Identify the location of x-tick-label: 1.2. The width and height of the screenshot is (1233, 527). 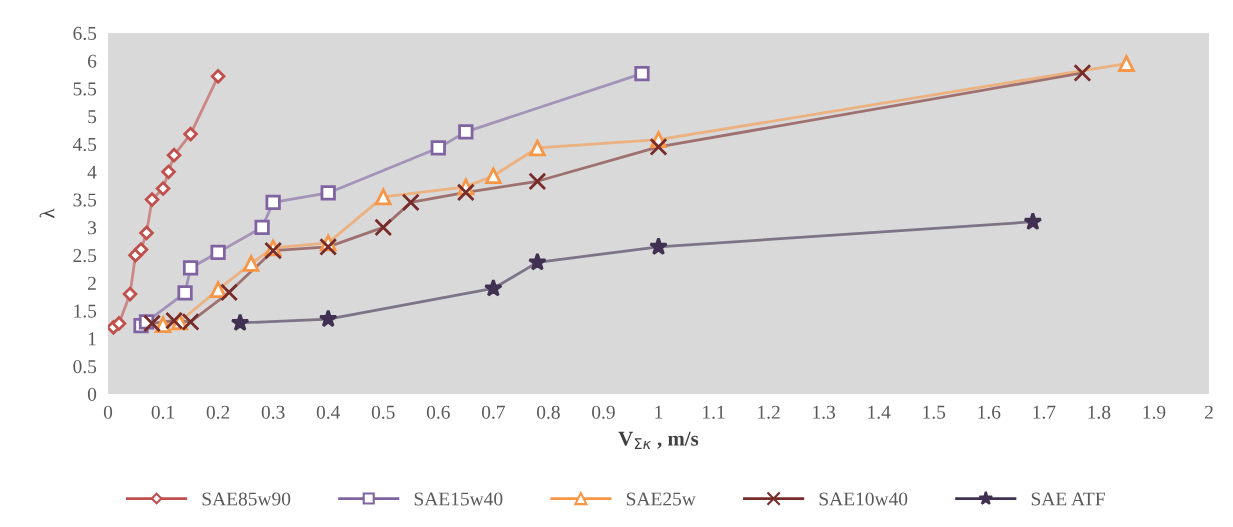
(769, 412).